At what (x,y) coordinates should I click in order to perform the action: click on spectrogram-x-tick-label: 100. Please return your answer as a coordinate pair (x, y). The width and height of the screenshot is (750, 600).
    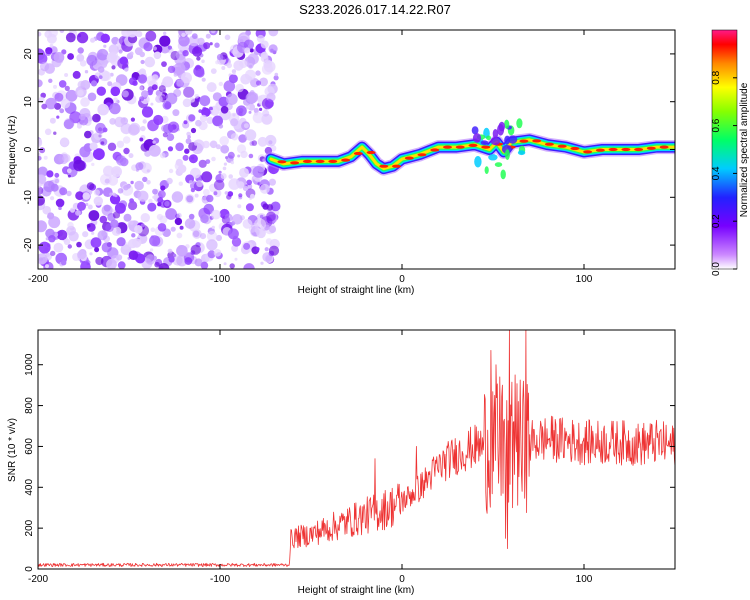
    Looking at the image, I should click on (584, 279).